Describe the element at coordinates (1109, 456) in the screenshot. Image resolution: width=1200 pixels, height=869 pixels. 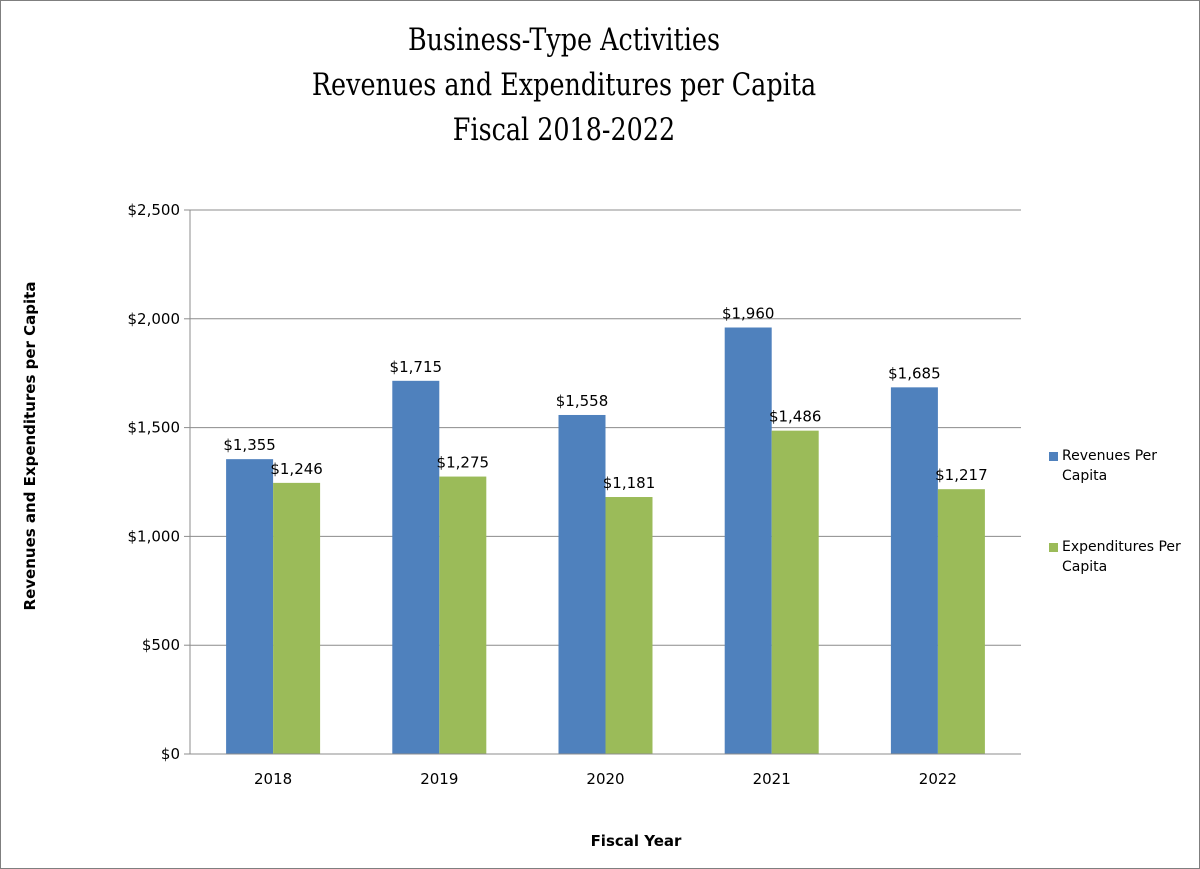
I see `legend-label: Revenues Per` at that location.